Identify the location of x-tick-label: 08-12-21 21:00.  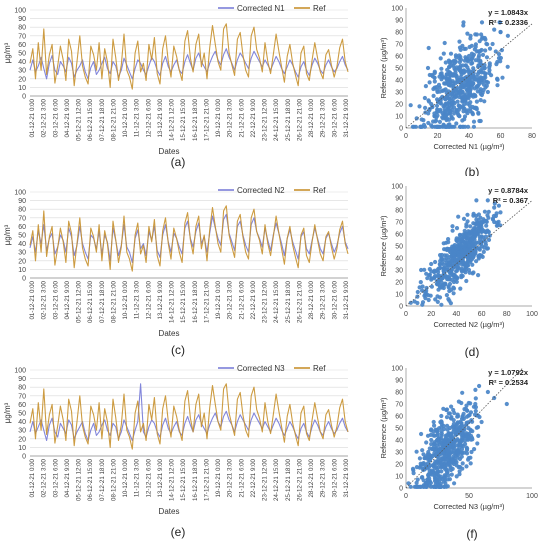
(113, 479).